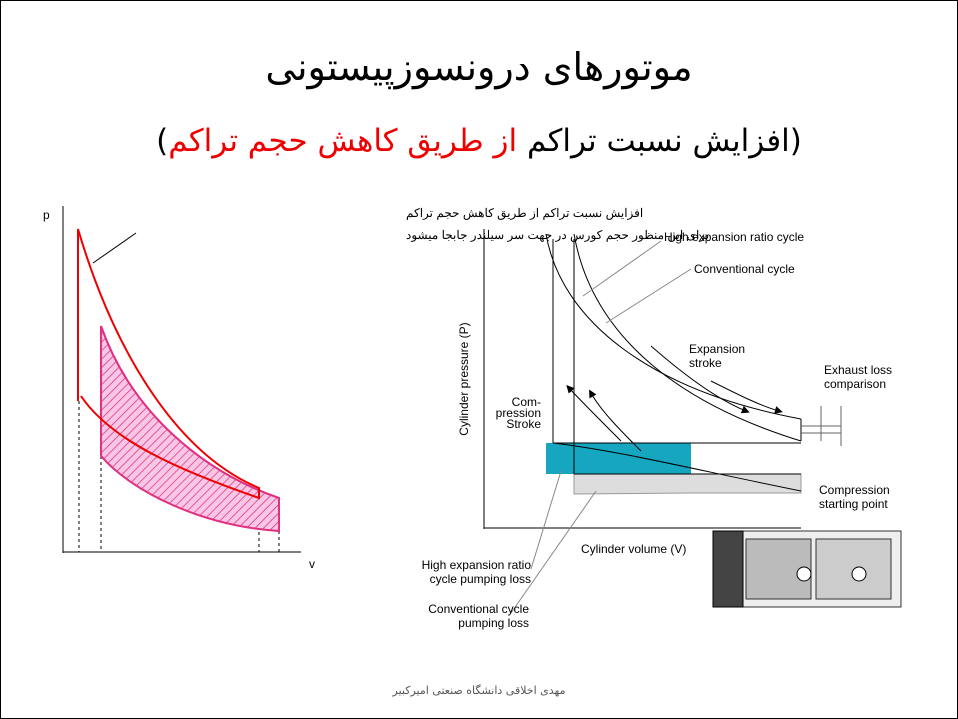 The height and width of the screenshot is (719, 958). What do you see at coordinates (479, 67) in the screenshot?
I see `title: موتورهای درونسوزپیستونی` at bounding box center [479, 67].